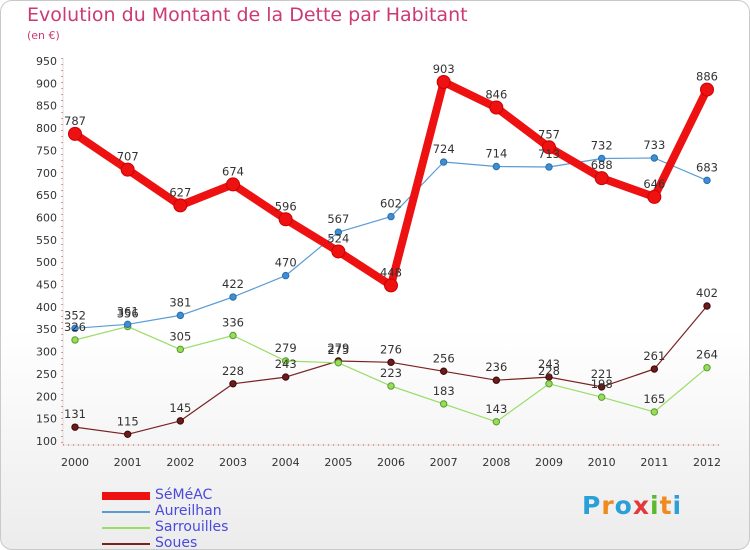  Describe the element at coordinates (391, 272) in the screenshot. I see `data-label: 448` at that location.